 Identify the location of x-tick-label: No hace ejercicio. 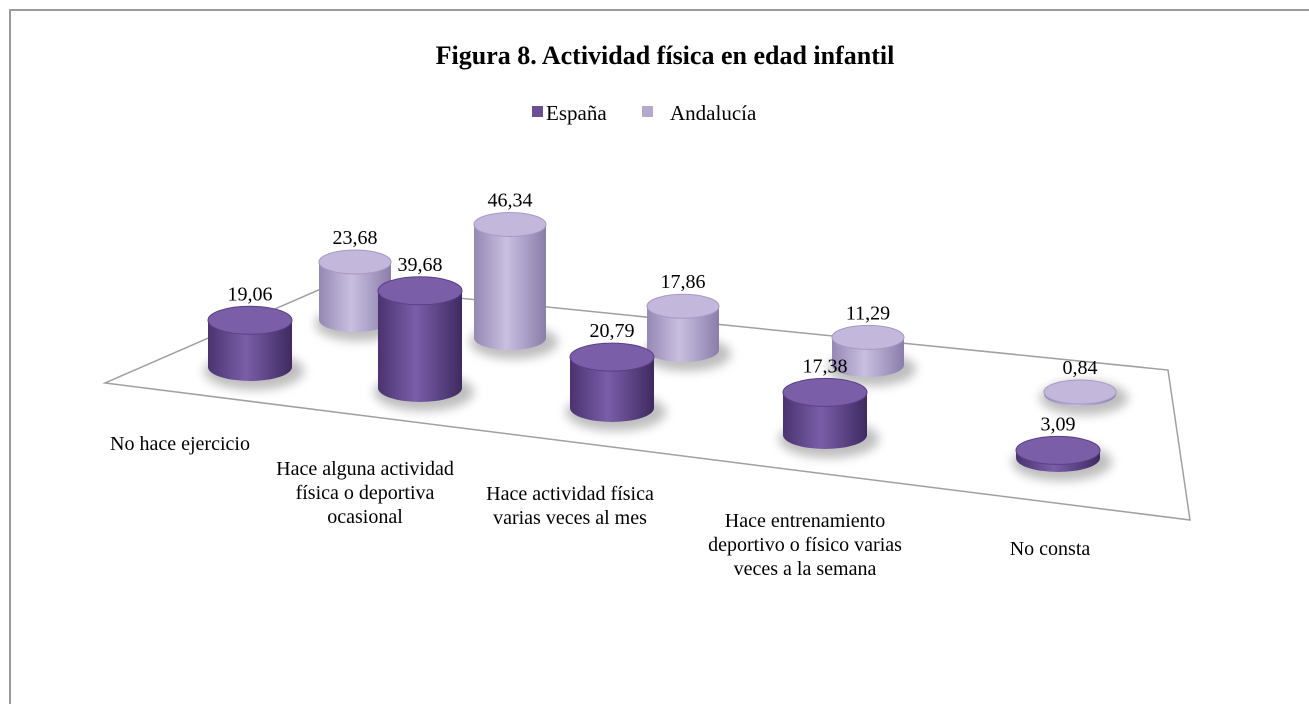
(180, 444).